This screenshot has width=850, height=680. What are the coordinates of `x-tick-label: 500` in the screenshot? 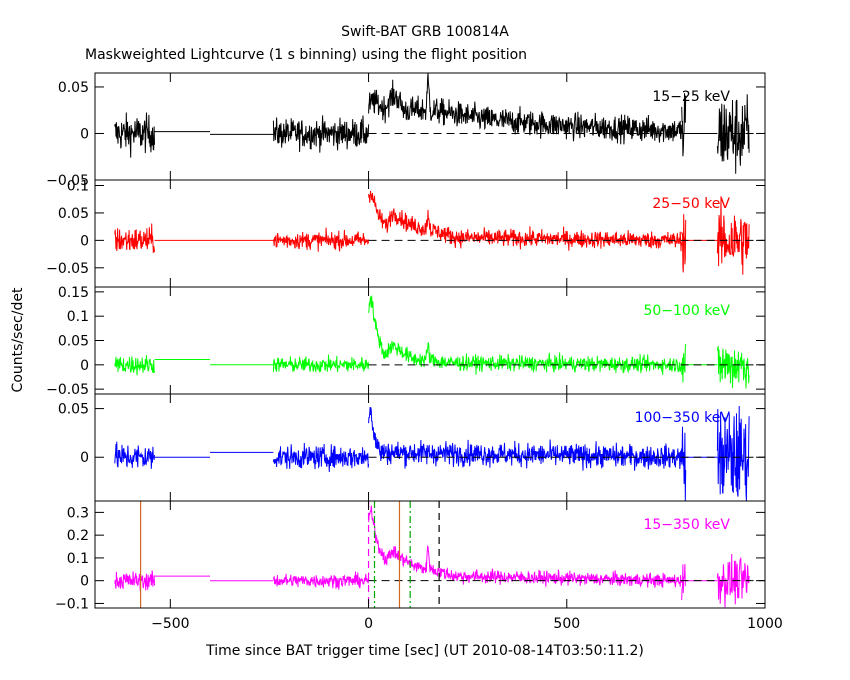 It's located at (566, 624).